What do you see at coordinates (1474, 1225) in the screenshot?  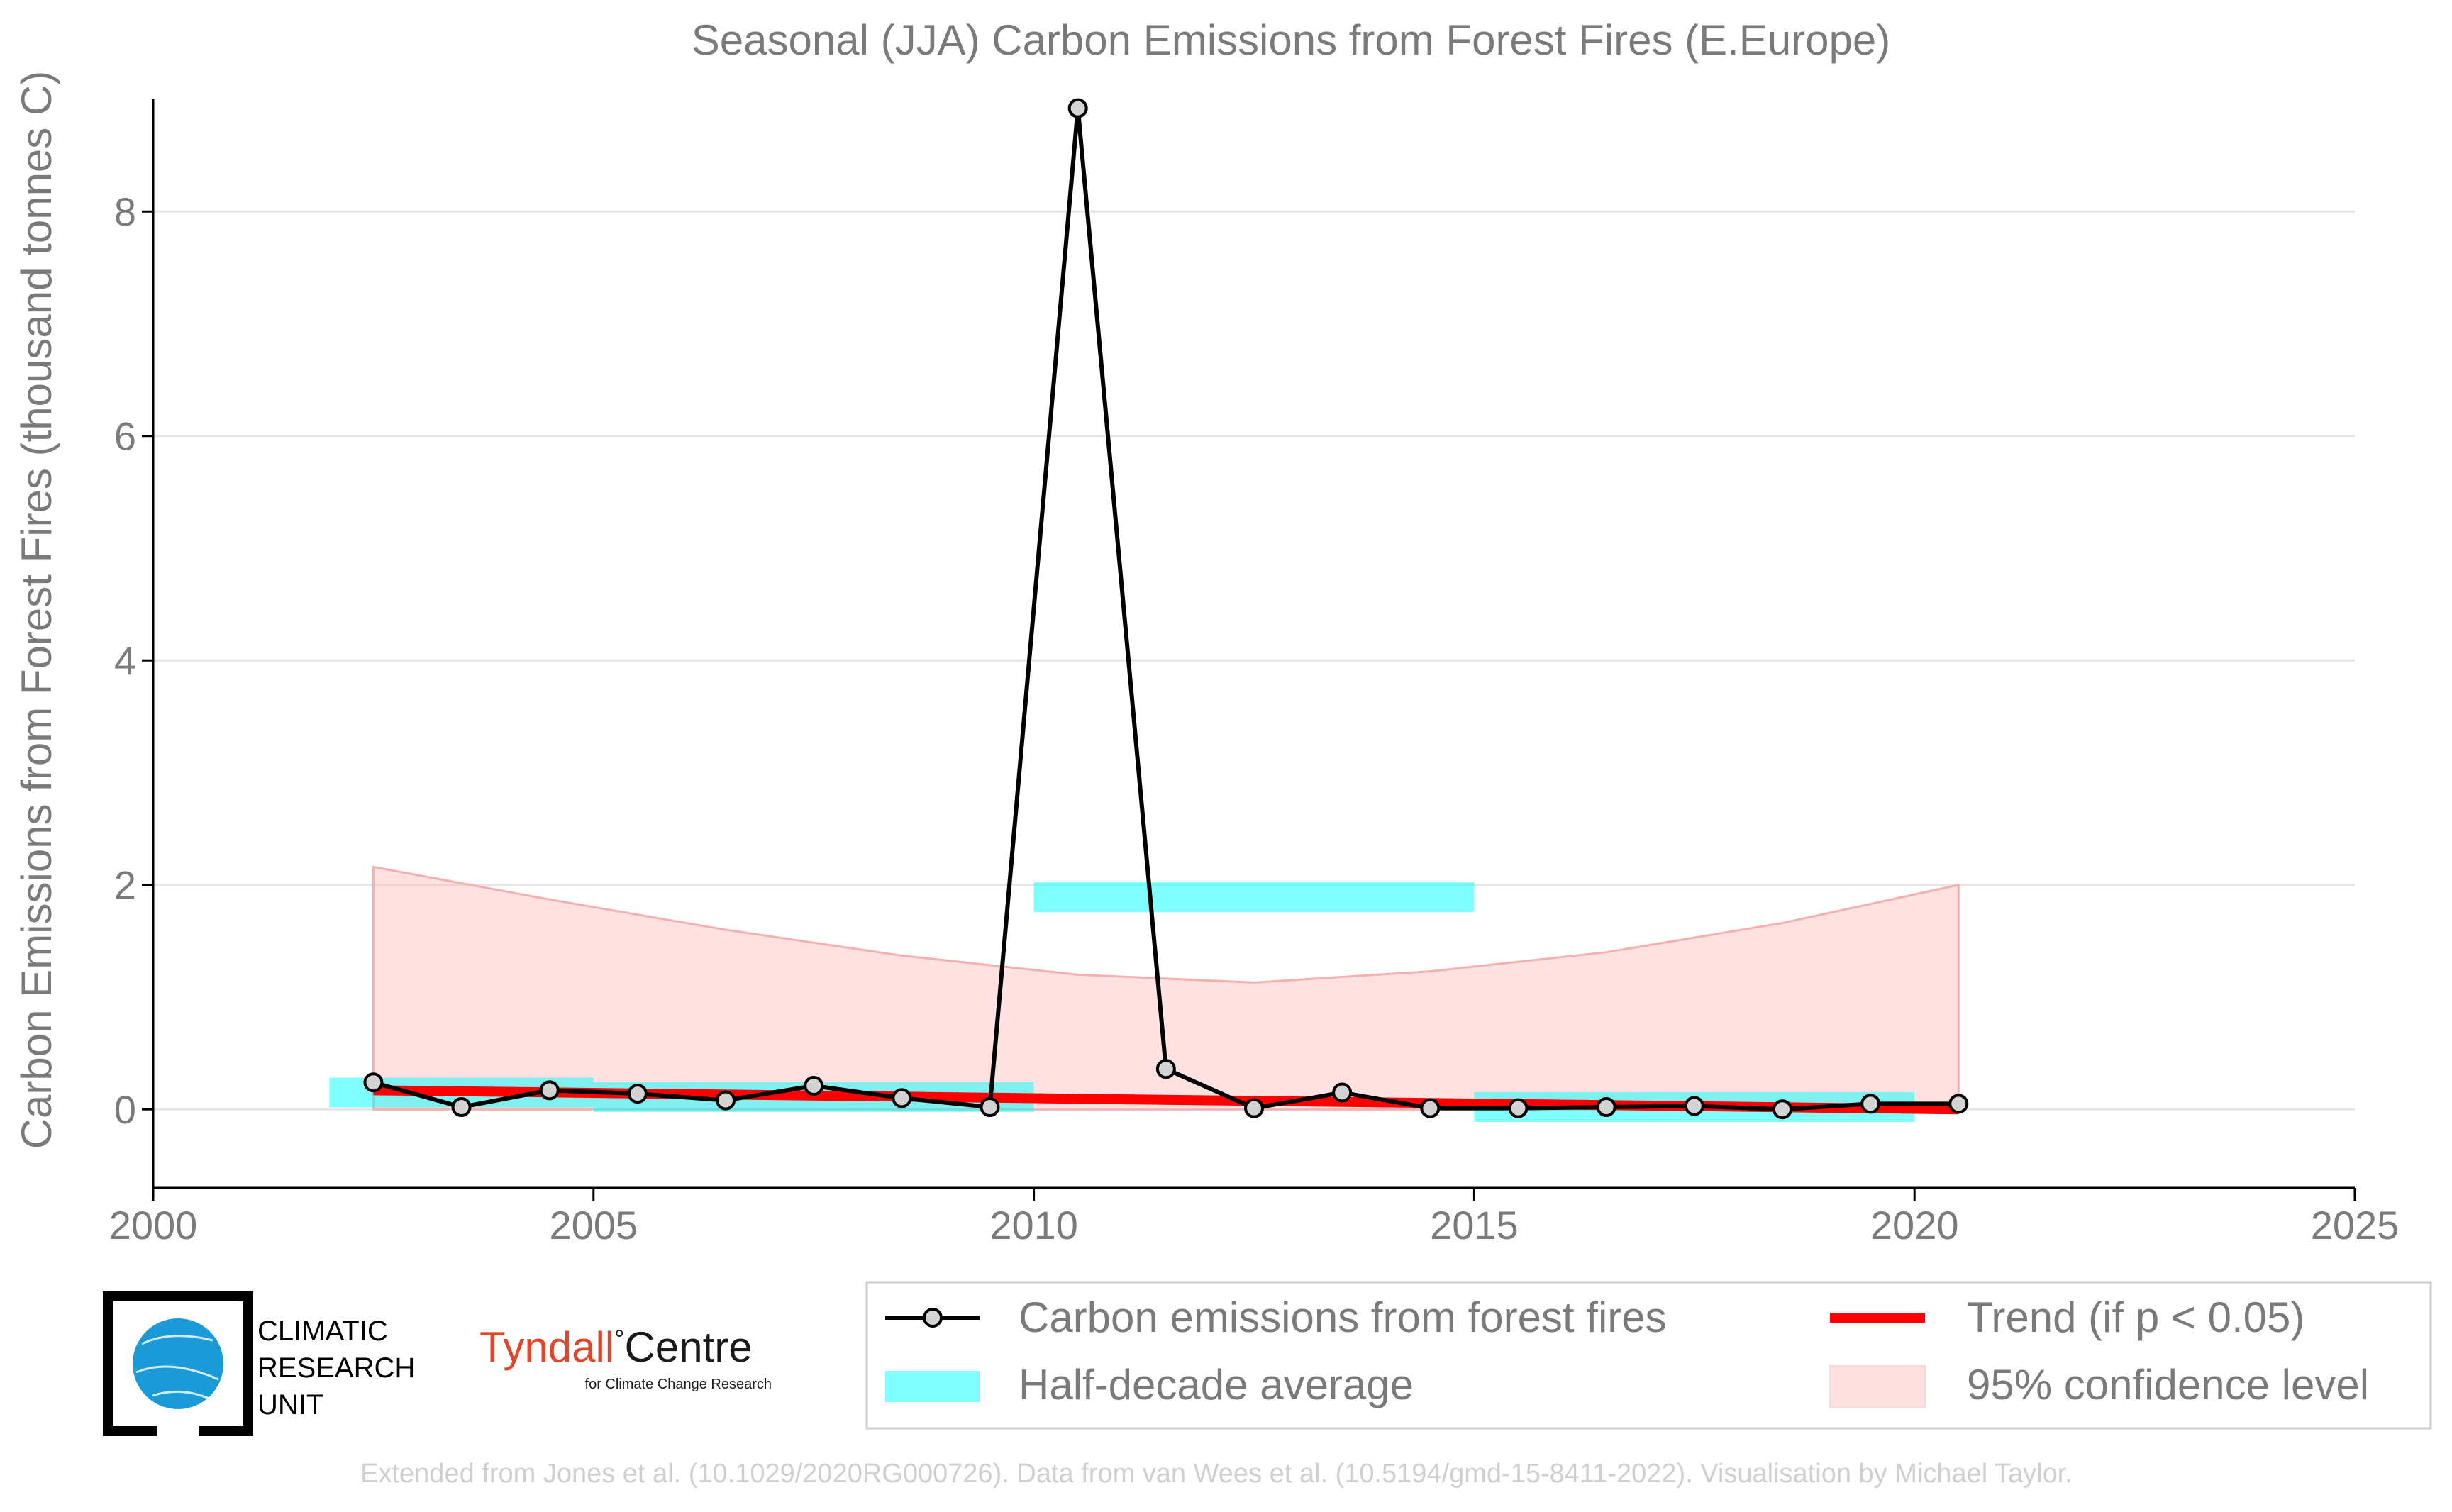 I see `x-tick-label: 2015` at bounding box center [1474, 1225].